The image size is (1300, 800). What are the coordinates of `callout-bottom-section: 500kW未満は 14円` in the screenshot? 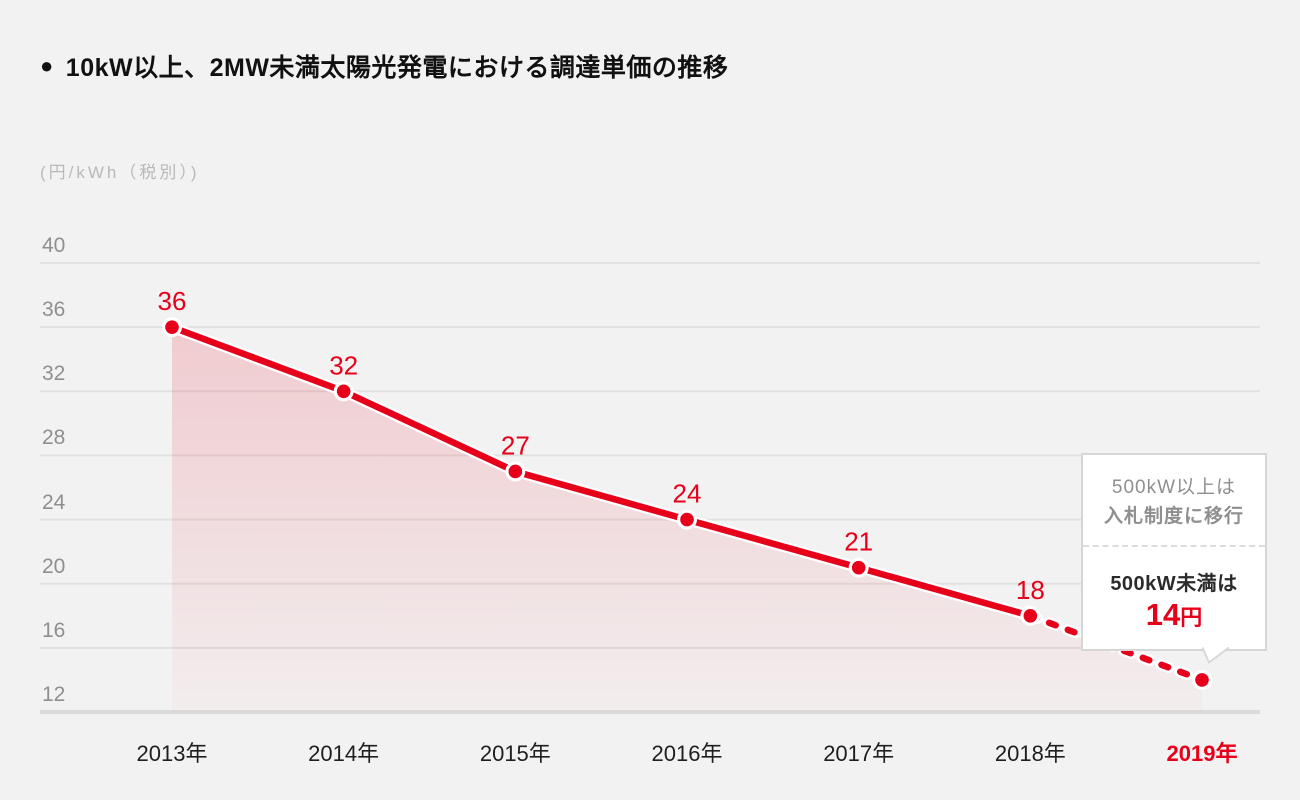 It's located at (1174, 598).